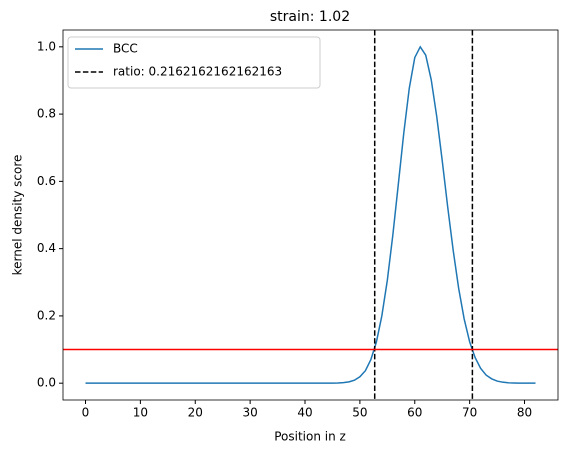 This screenshot has width=567, height=454. What do you see at coordinates (197, 72) in the screenshot?
I see `legend-label: ratio: 0.2162162162162163` at bounding box center [197, 72].